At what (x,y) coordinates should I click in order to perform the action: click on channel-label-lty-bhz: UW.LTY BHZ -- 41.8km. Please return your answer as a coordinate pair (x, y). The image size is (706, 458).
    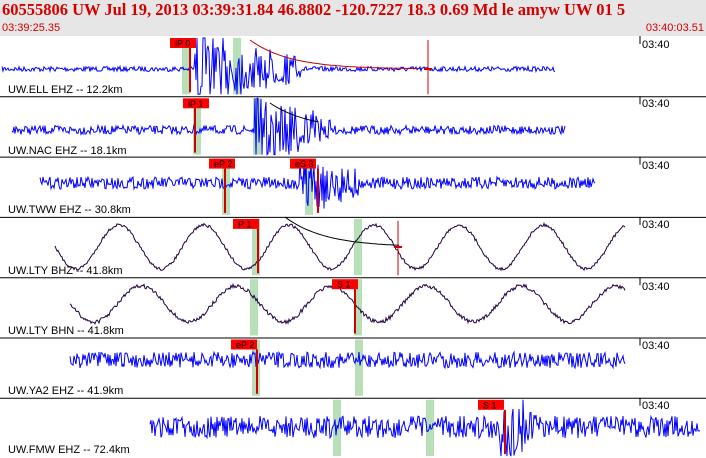
    Looking at the image, I should click on (65, 271).